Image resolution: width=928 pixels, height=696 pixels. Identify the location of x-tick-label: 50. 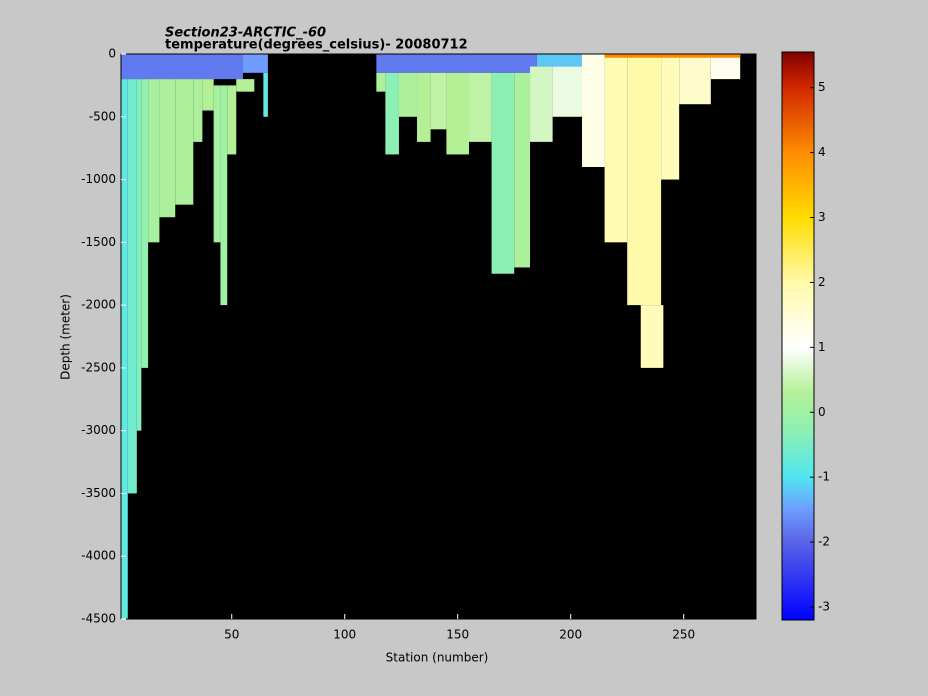
(231, 635).